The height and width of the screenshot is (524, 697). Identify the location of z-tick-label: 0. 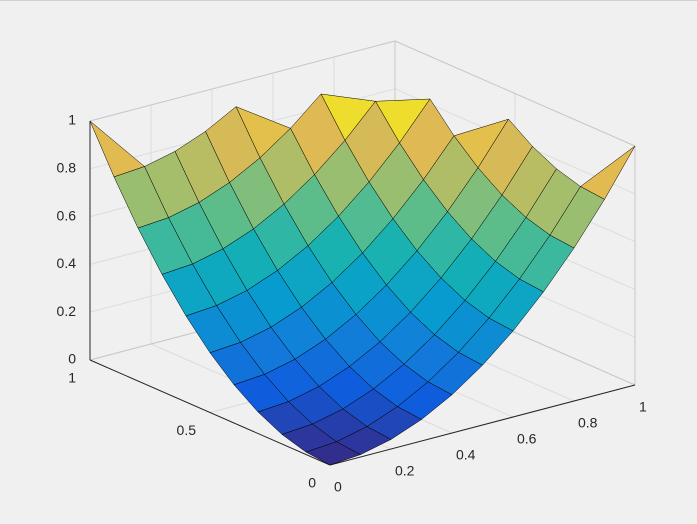
(72, 359).